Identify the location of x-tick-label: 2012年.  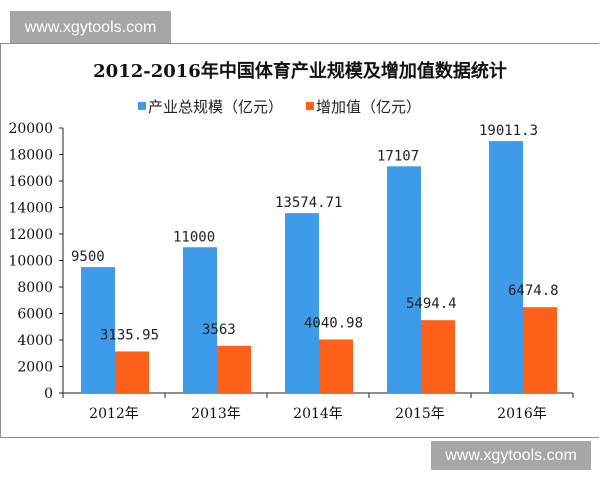
(114, 414).